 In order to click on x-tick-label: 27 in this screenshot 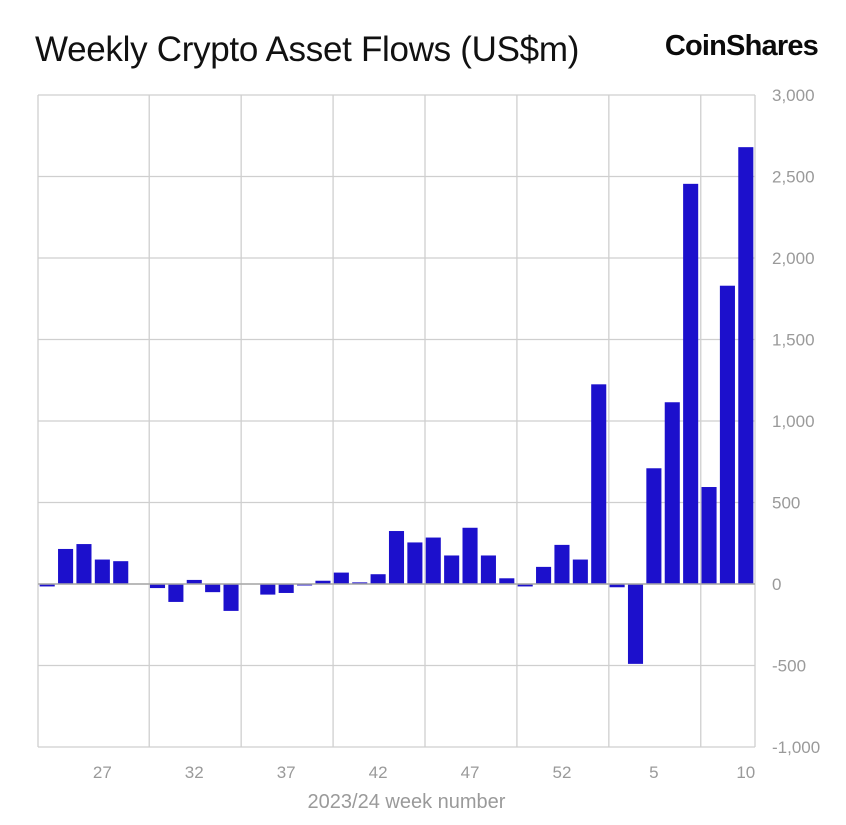, I will do `click(102, 772)`.